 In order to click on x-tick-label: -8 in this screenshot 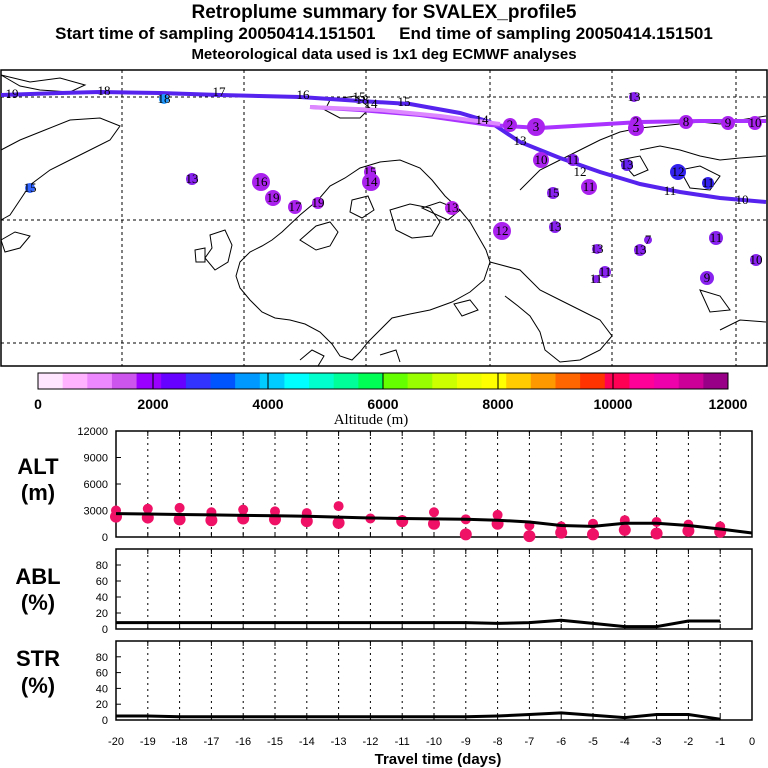, I will do `click(498, 742)`.